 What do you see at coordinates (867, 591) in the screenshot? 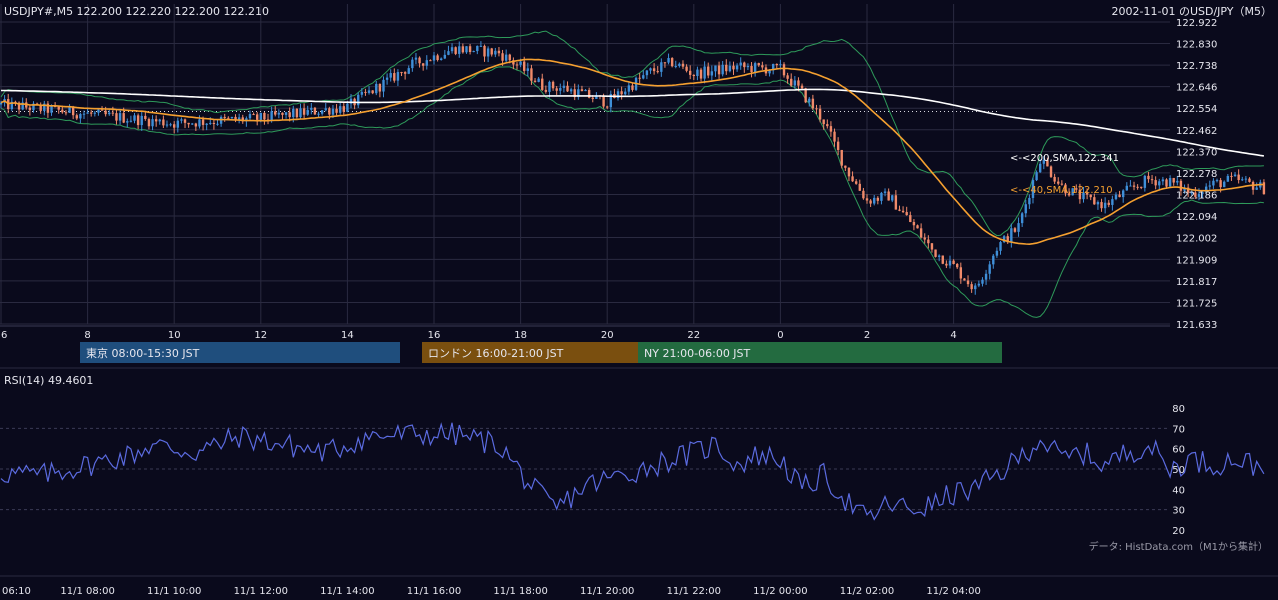
I see `time-tick-label: 11/2 02:00` at bounding box center [867, 591].